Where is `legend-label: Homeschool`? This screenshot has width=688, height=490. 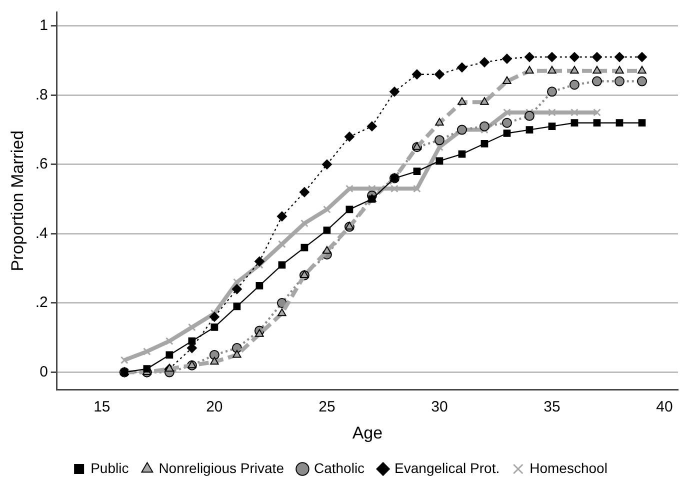
legend-label: Homeschool is located at coordinates (569, 468).